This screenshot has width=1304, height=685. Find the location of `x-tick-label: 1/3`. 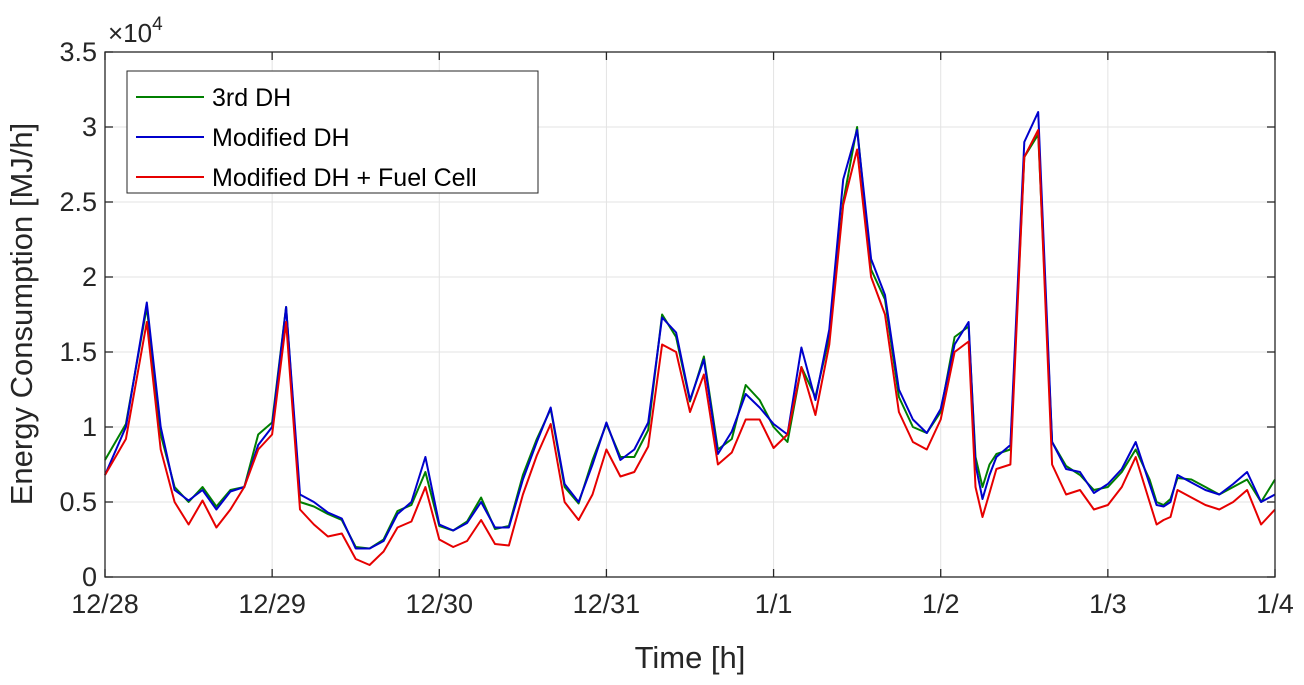

x-tick-label: 1/3 is located at coordinates (1108, 604).